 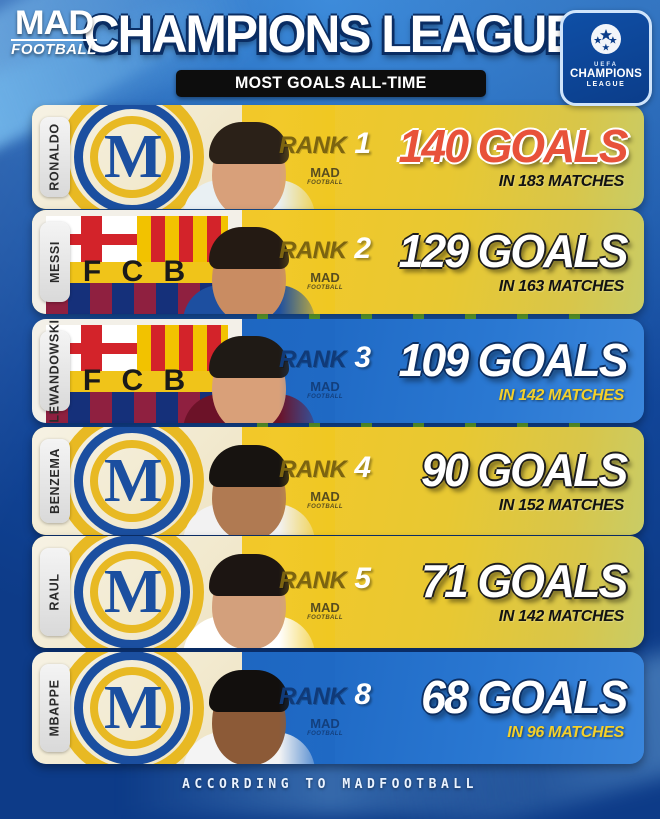 What do you see at coordinates (54, 23) in the screenshot?
I see `brand-logo-mad: MAD` at bounding box center [54, 23].